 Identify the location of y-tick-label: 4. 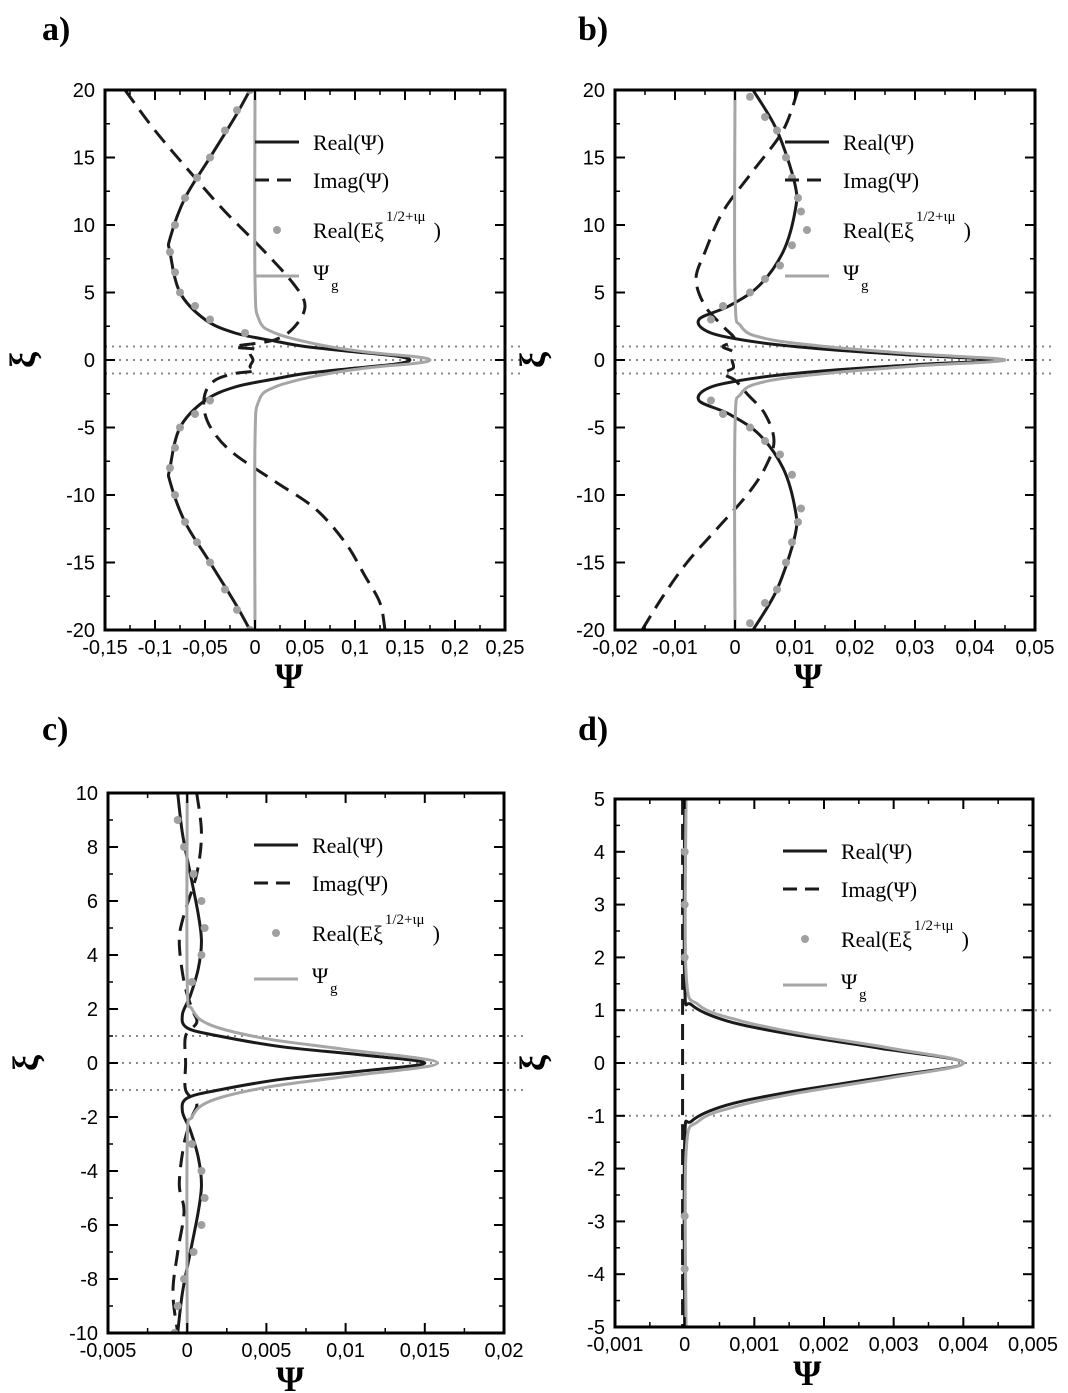
(92, 956).